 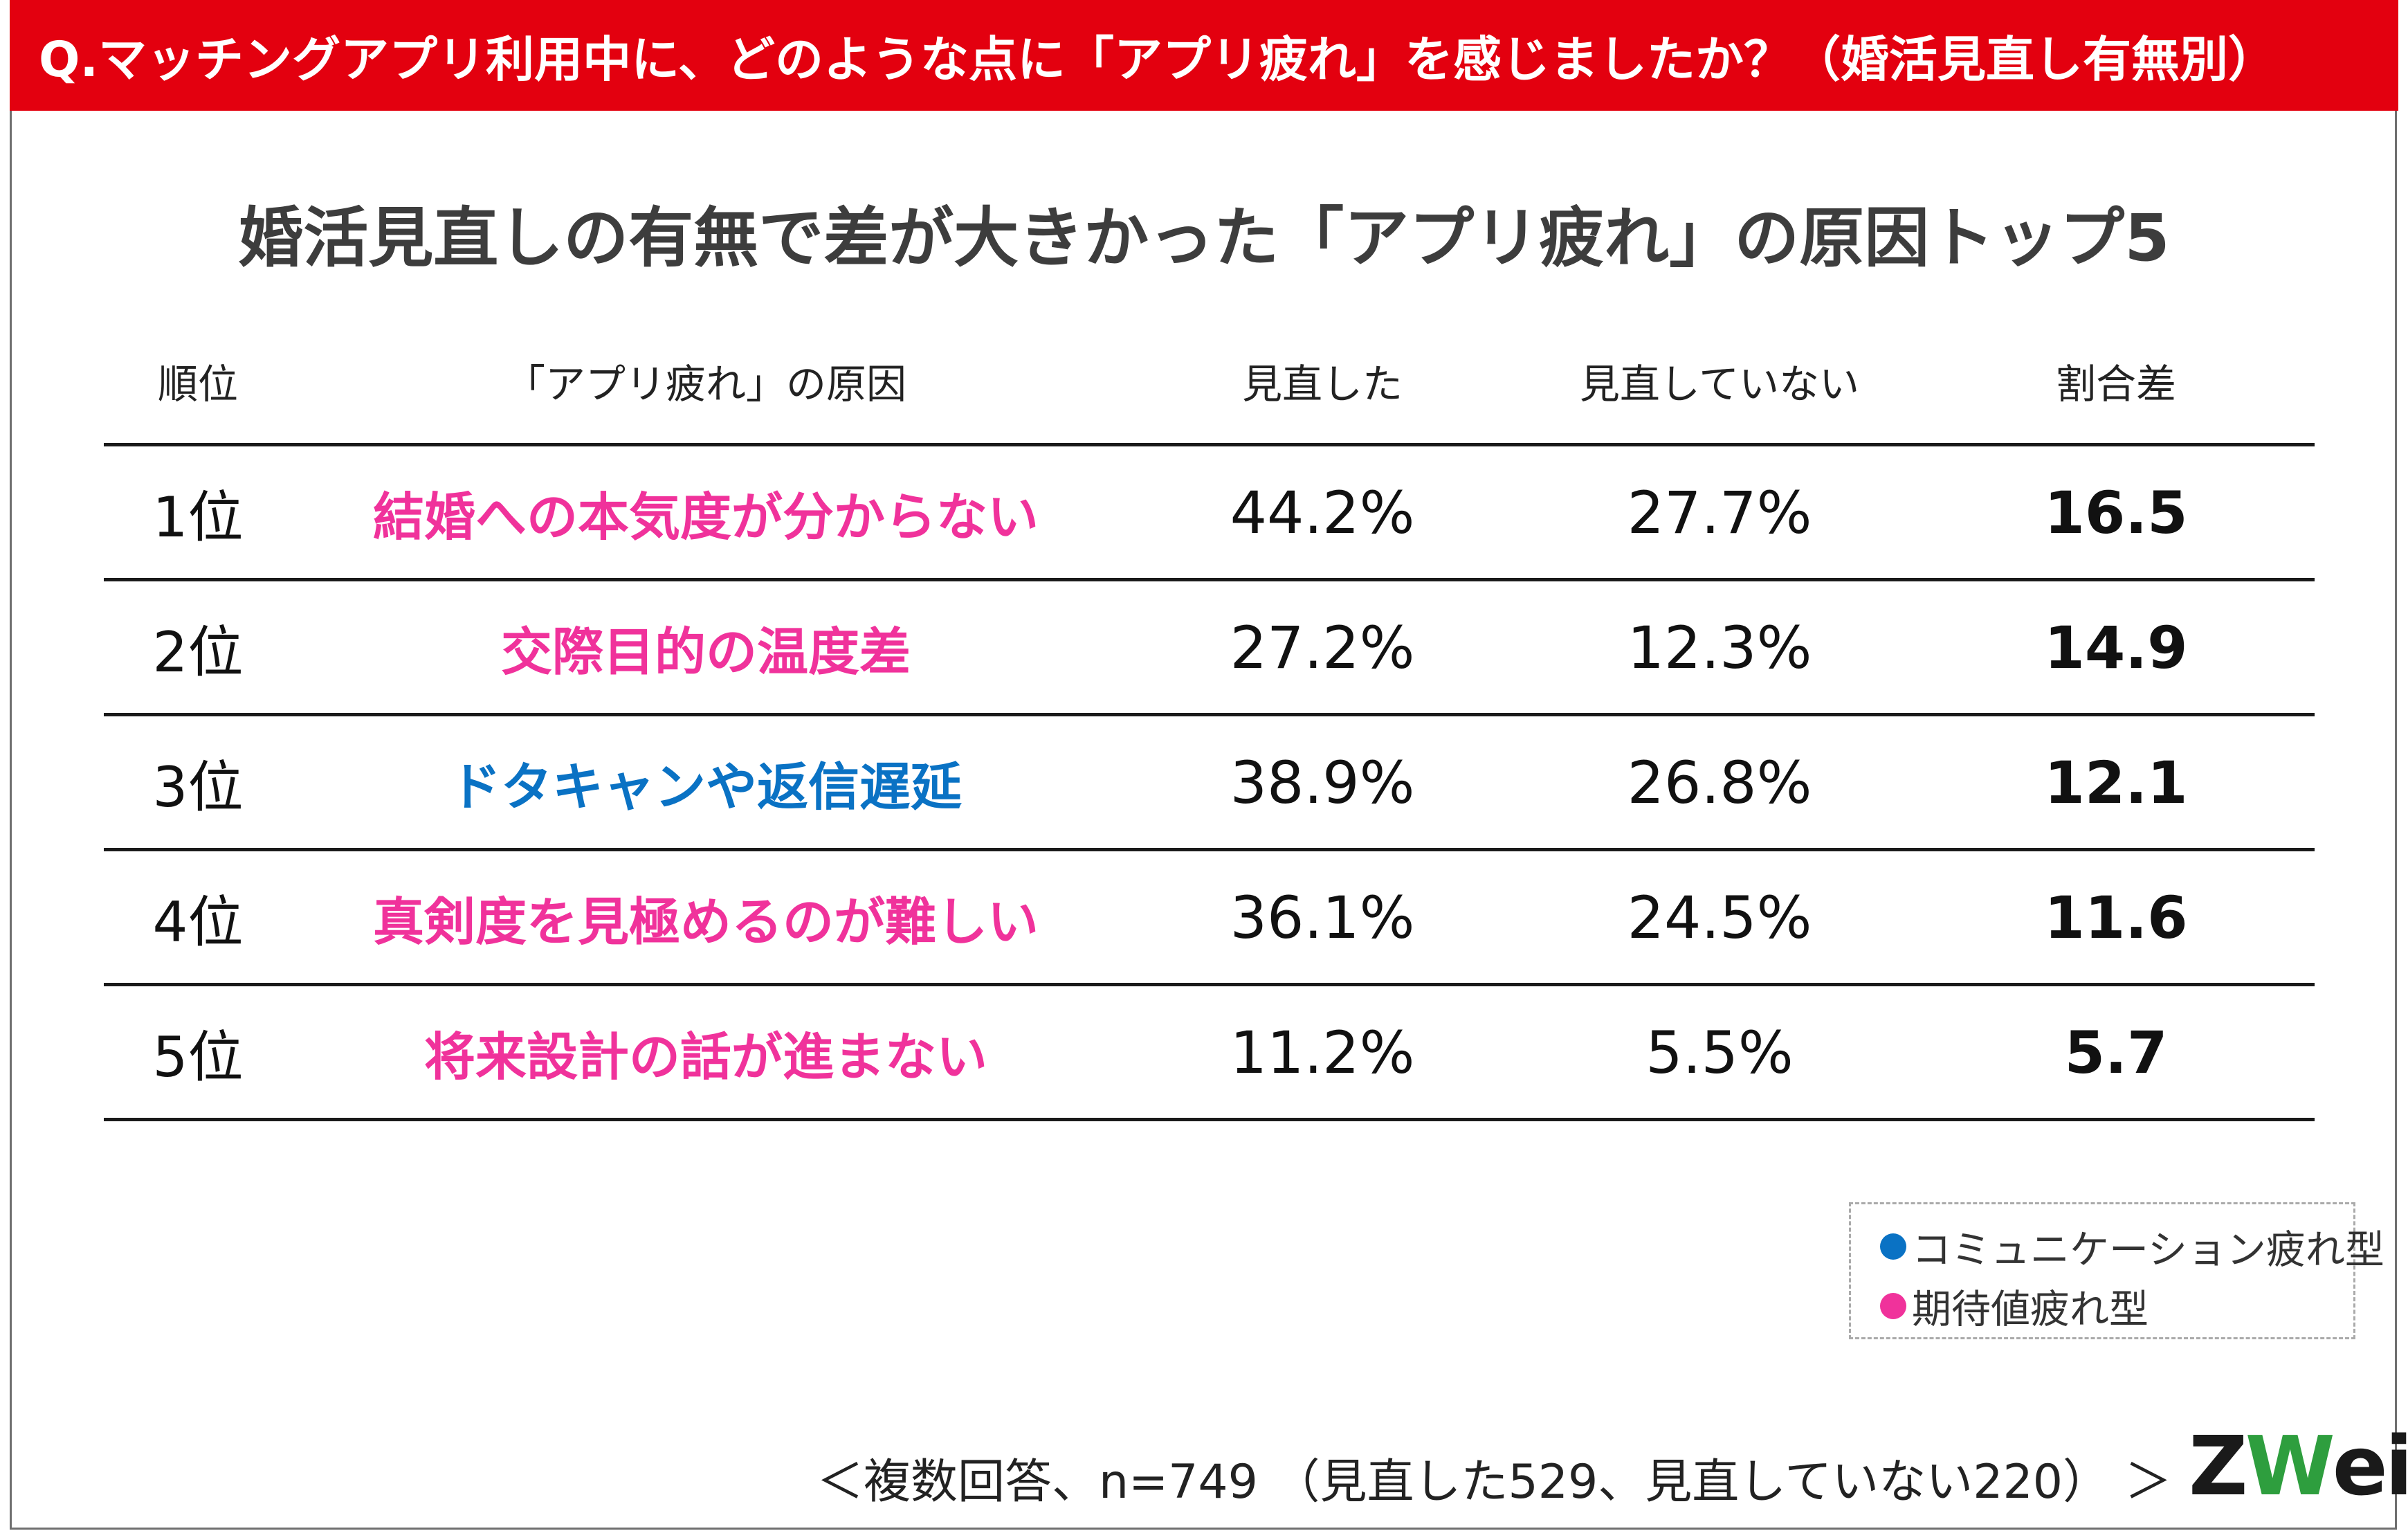 I want to click on not-revised-value: 27.7%, so click(x=1719, y=512).